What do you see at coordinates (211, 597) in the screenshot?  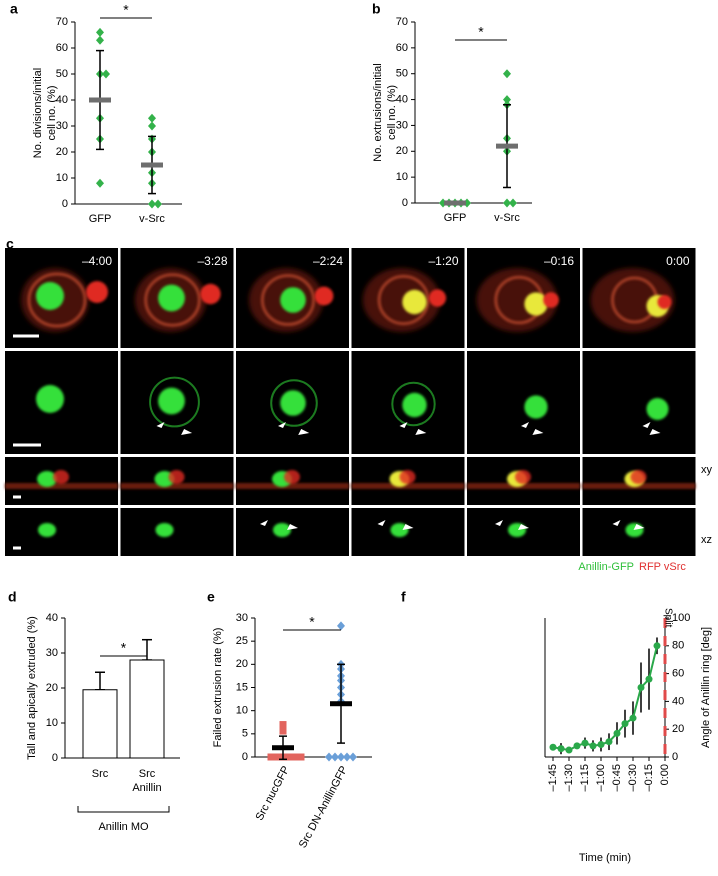 I see `panel-label: e` at bounding box center [211, 597].